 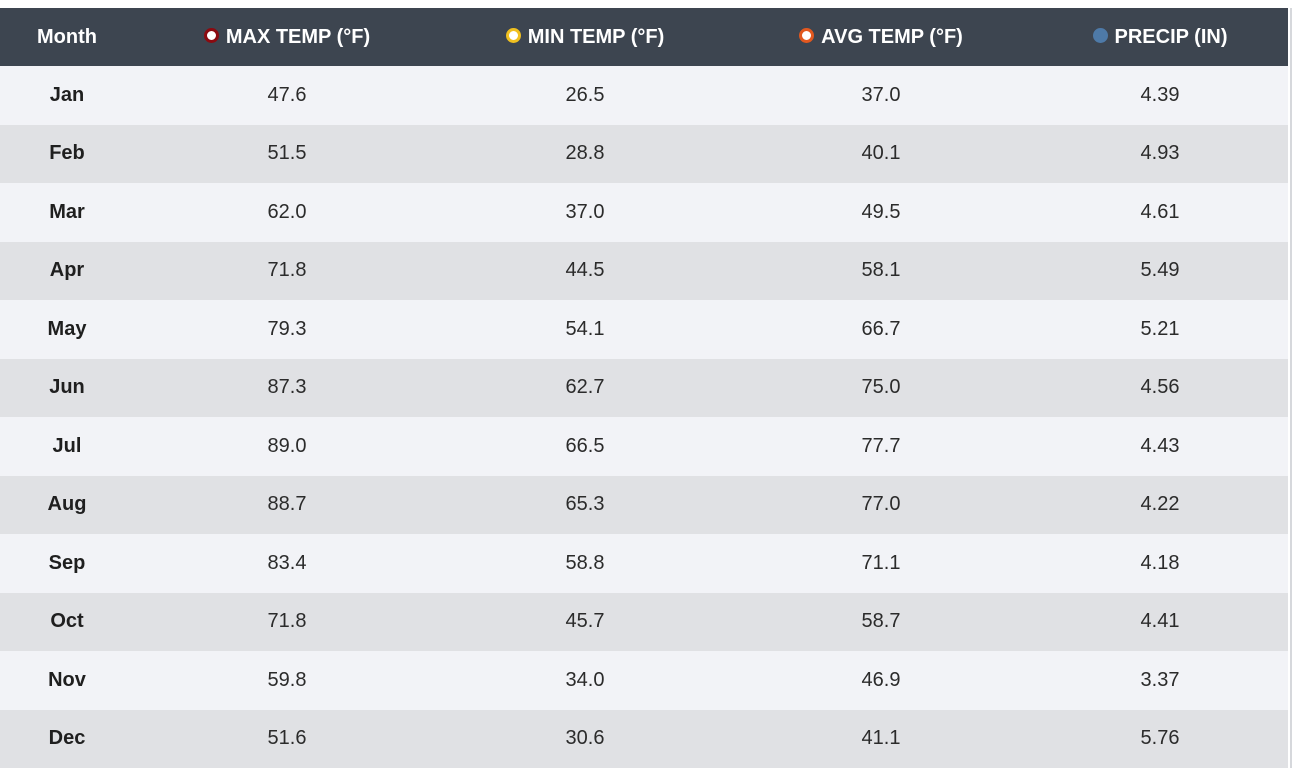 What do you see at coordinates (287, 387) in the screenshot?
I see `max-temp-cell: 87.3` at bounding box center [287, 387].